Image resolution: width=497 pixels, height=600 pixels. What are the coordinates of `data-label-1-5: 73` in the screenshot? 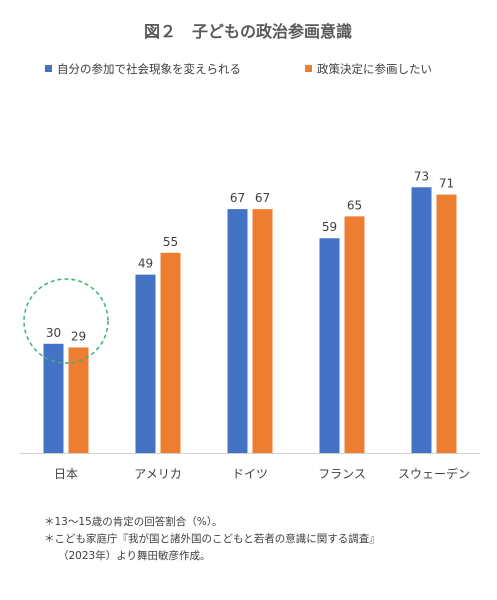 It's located at (421, 176).